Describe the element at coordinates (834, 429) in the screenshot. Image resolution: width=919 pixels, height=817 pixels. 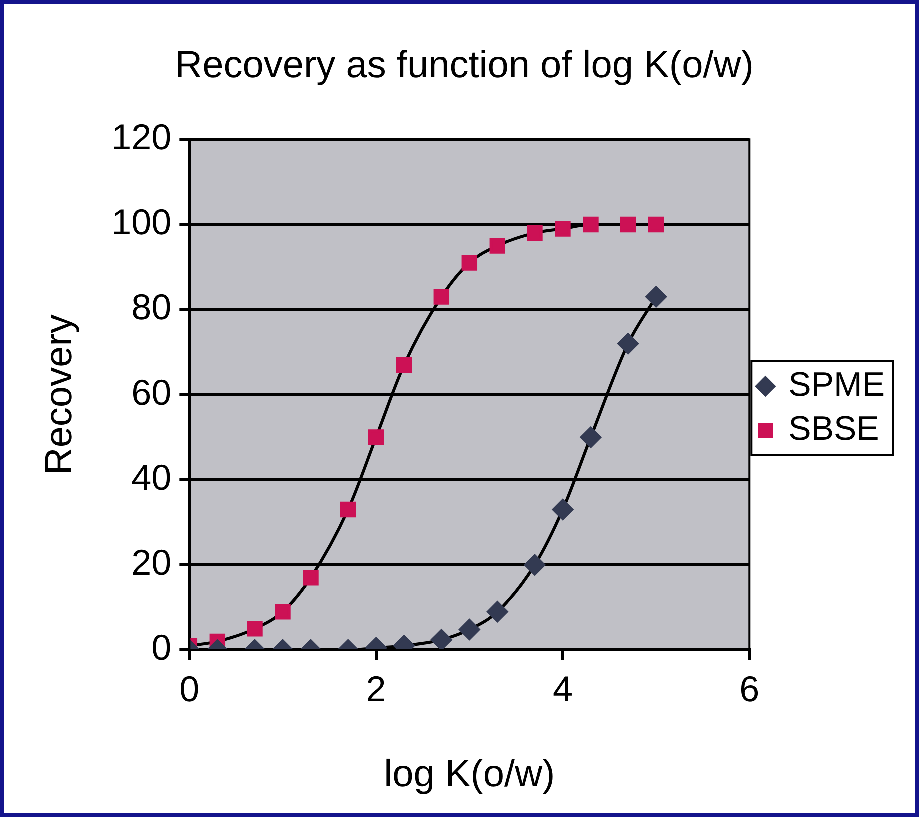
I see `legend-label: SBSE` at that location.